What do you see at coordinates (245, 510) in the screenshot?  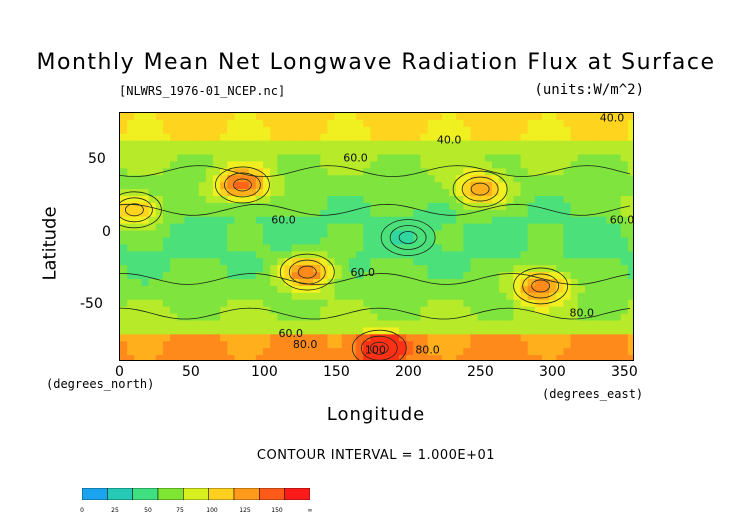 I see `colorbar-tick-label: 125` at bounding box center [245, 510].